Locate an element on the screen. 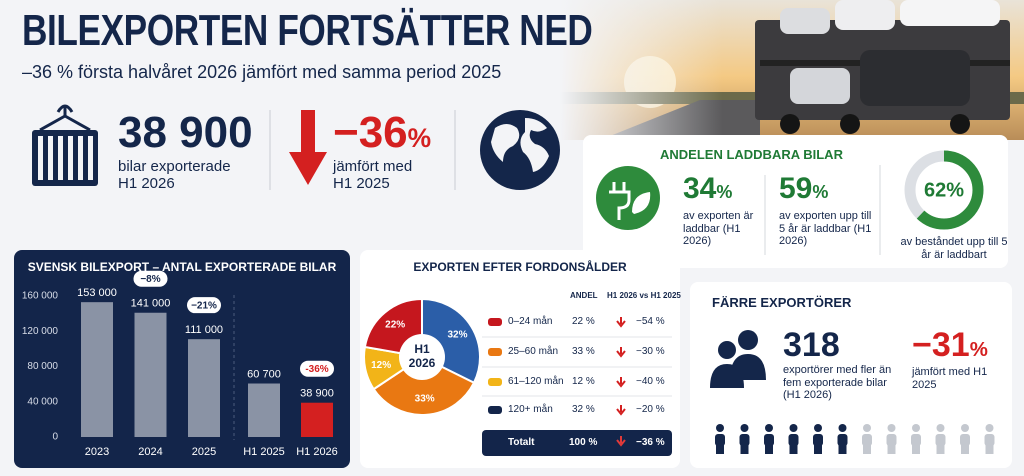  ev-value: 59% is located at coordinates (803, 189).